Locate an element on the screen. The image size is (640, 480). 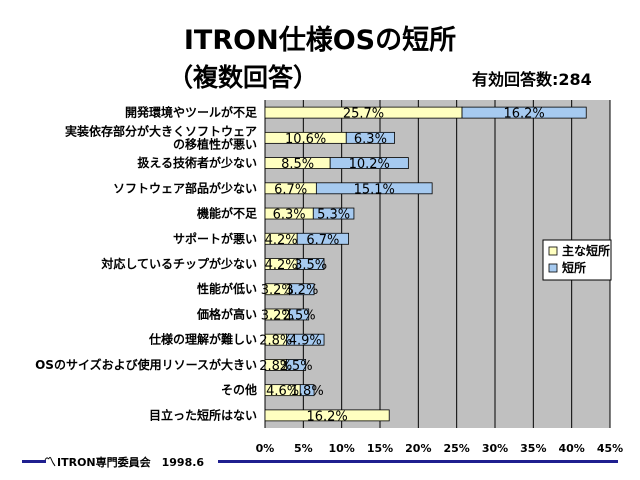
legend-label: 短所 is located at coordinates (574, 267).